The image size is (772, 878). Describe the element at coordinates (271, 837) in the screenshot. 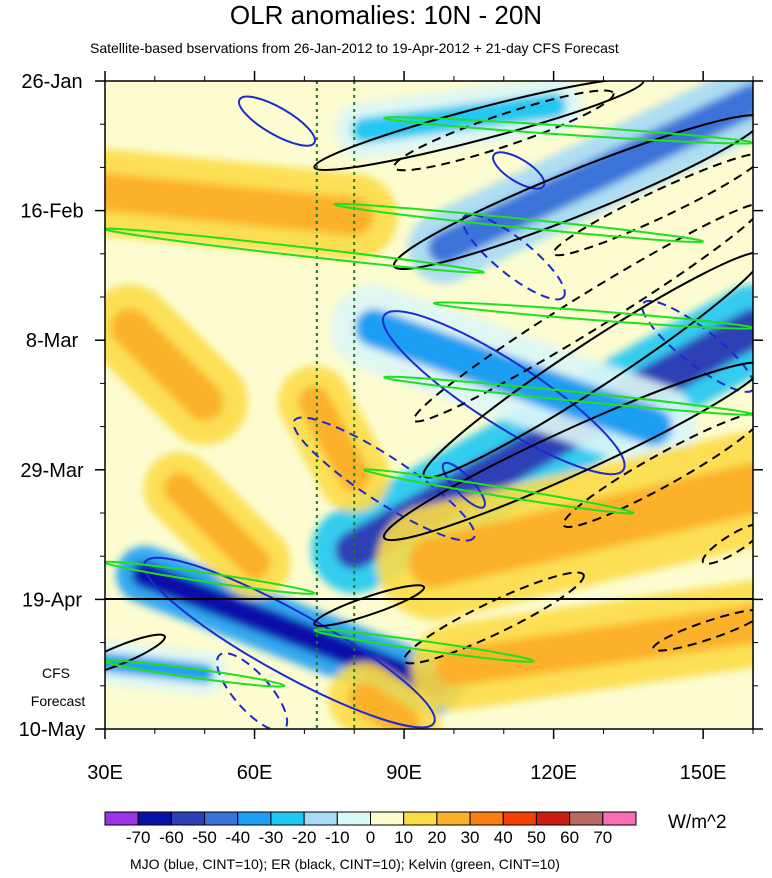

I see `colorbar-label: -30` at that location.